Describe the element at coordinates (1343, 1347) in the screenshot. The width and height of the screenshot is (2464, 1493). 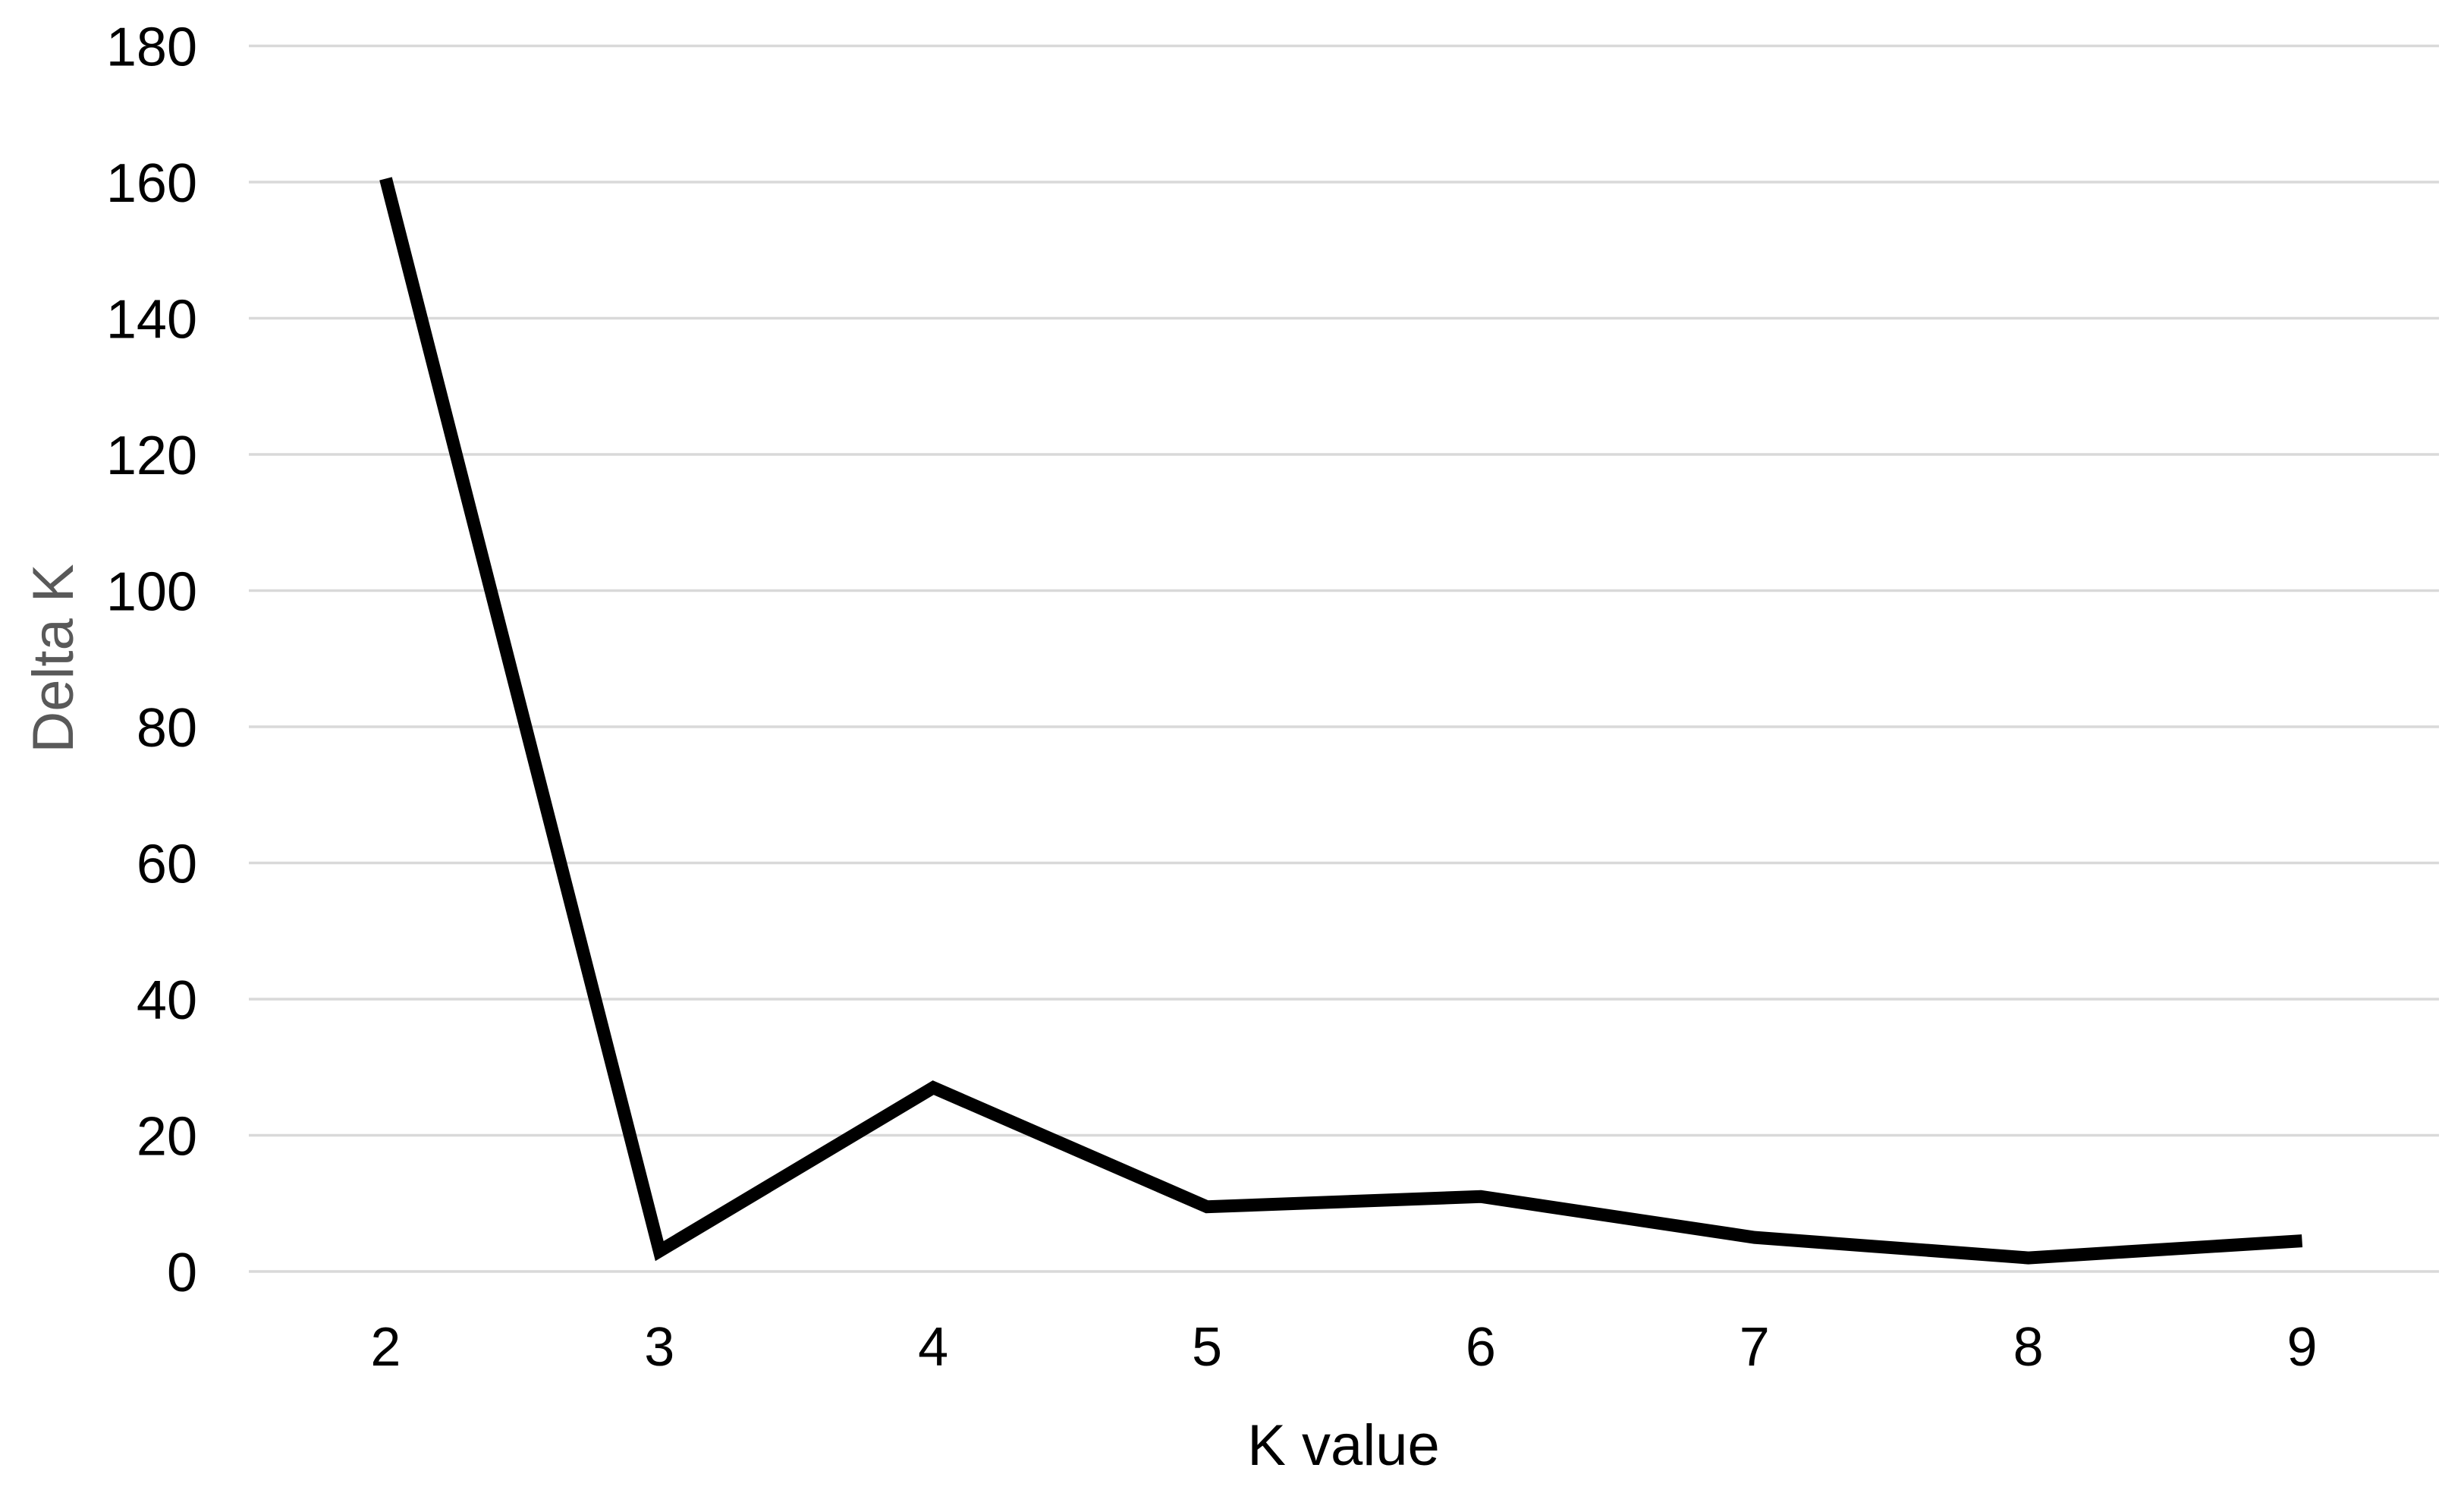
I see `x-axis-tick-labels: 2 3 4 5 6 7 8 9` at that location.